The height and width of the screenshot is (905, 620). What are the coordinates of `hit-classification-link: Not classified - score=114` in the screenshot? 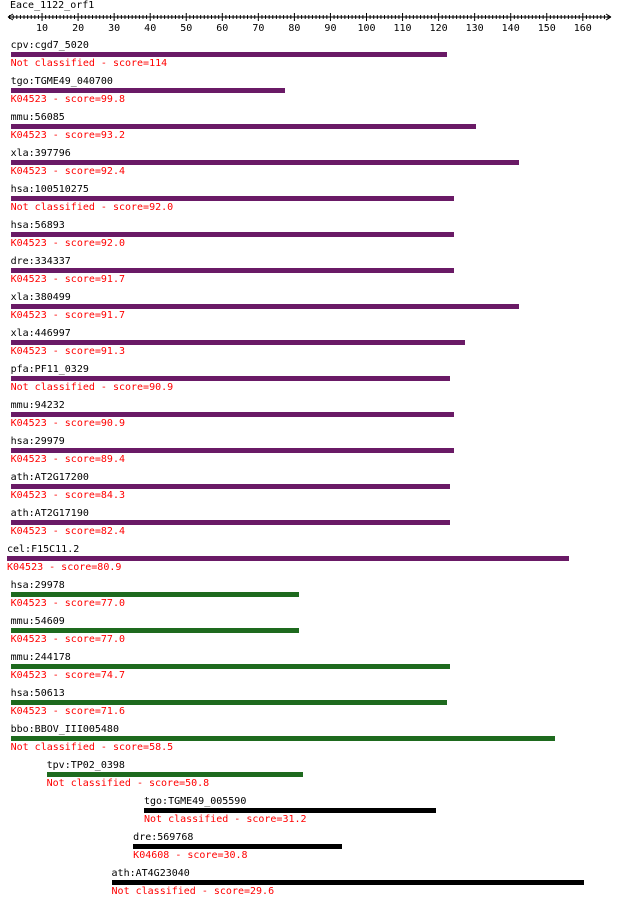 It's located at (89, 63).